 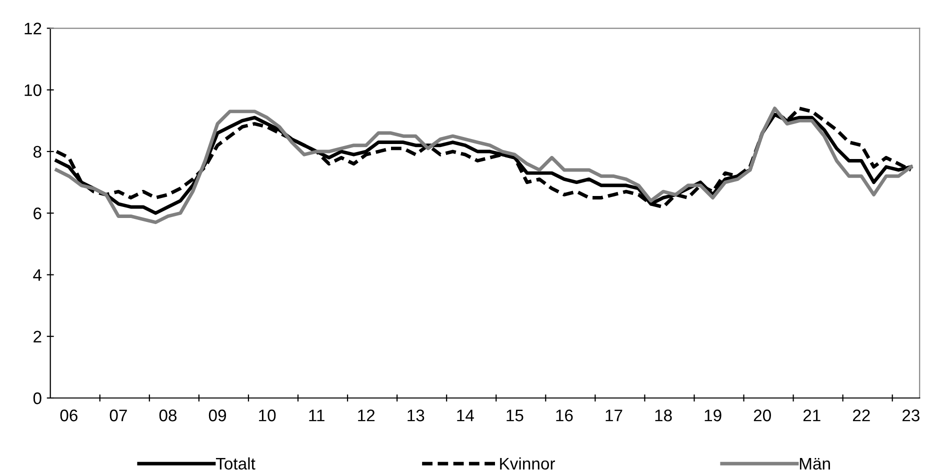 I want to click on y-tick-label: 4, so click(x=37, y=275).